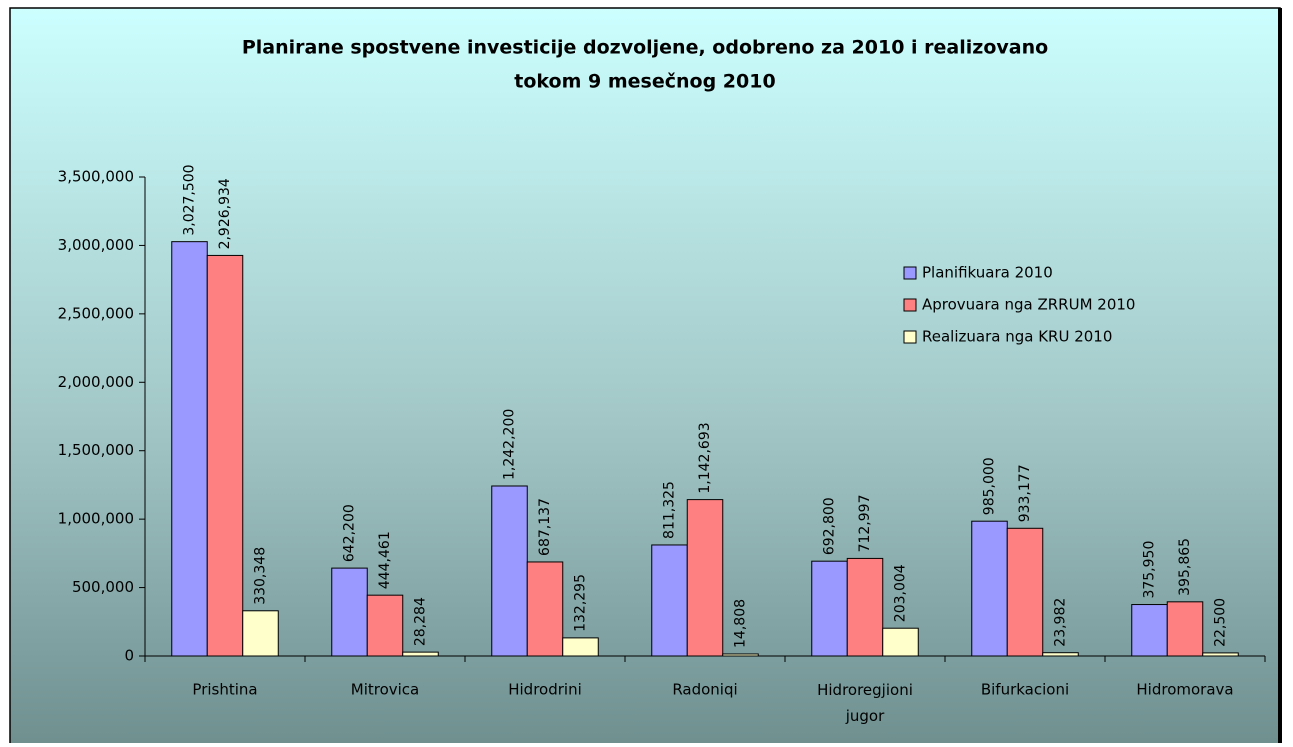 The width and height of the screenshot is (1293, 747). Describe the element at coordinates (385, 690) in the screenshot. I see `x-tick-label: Mitrovica` at that location.